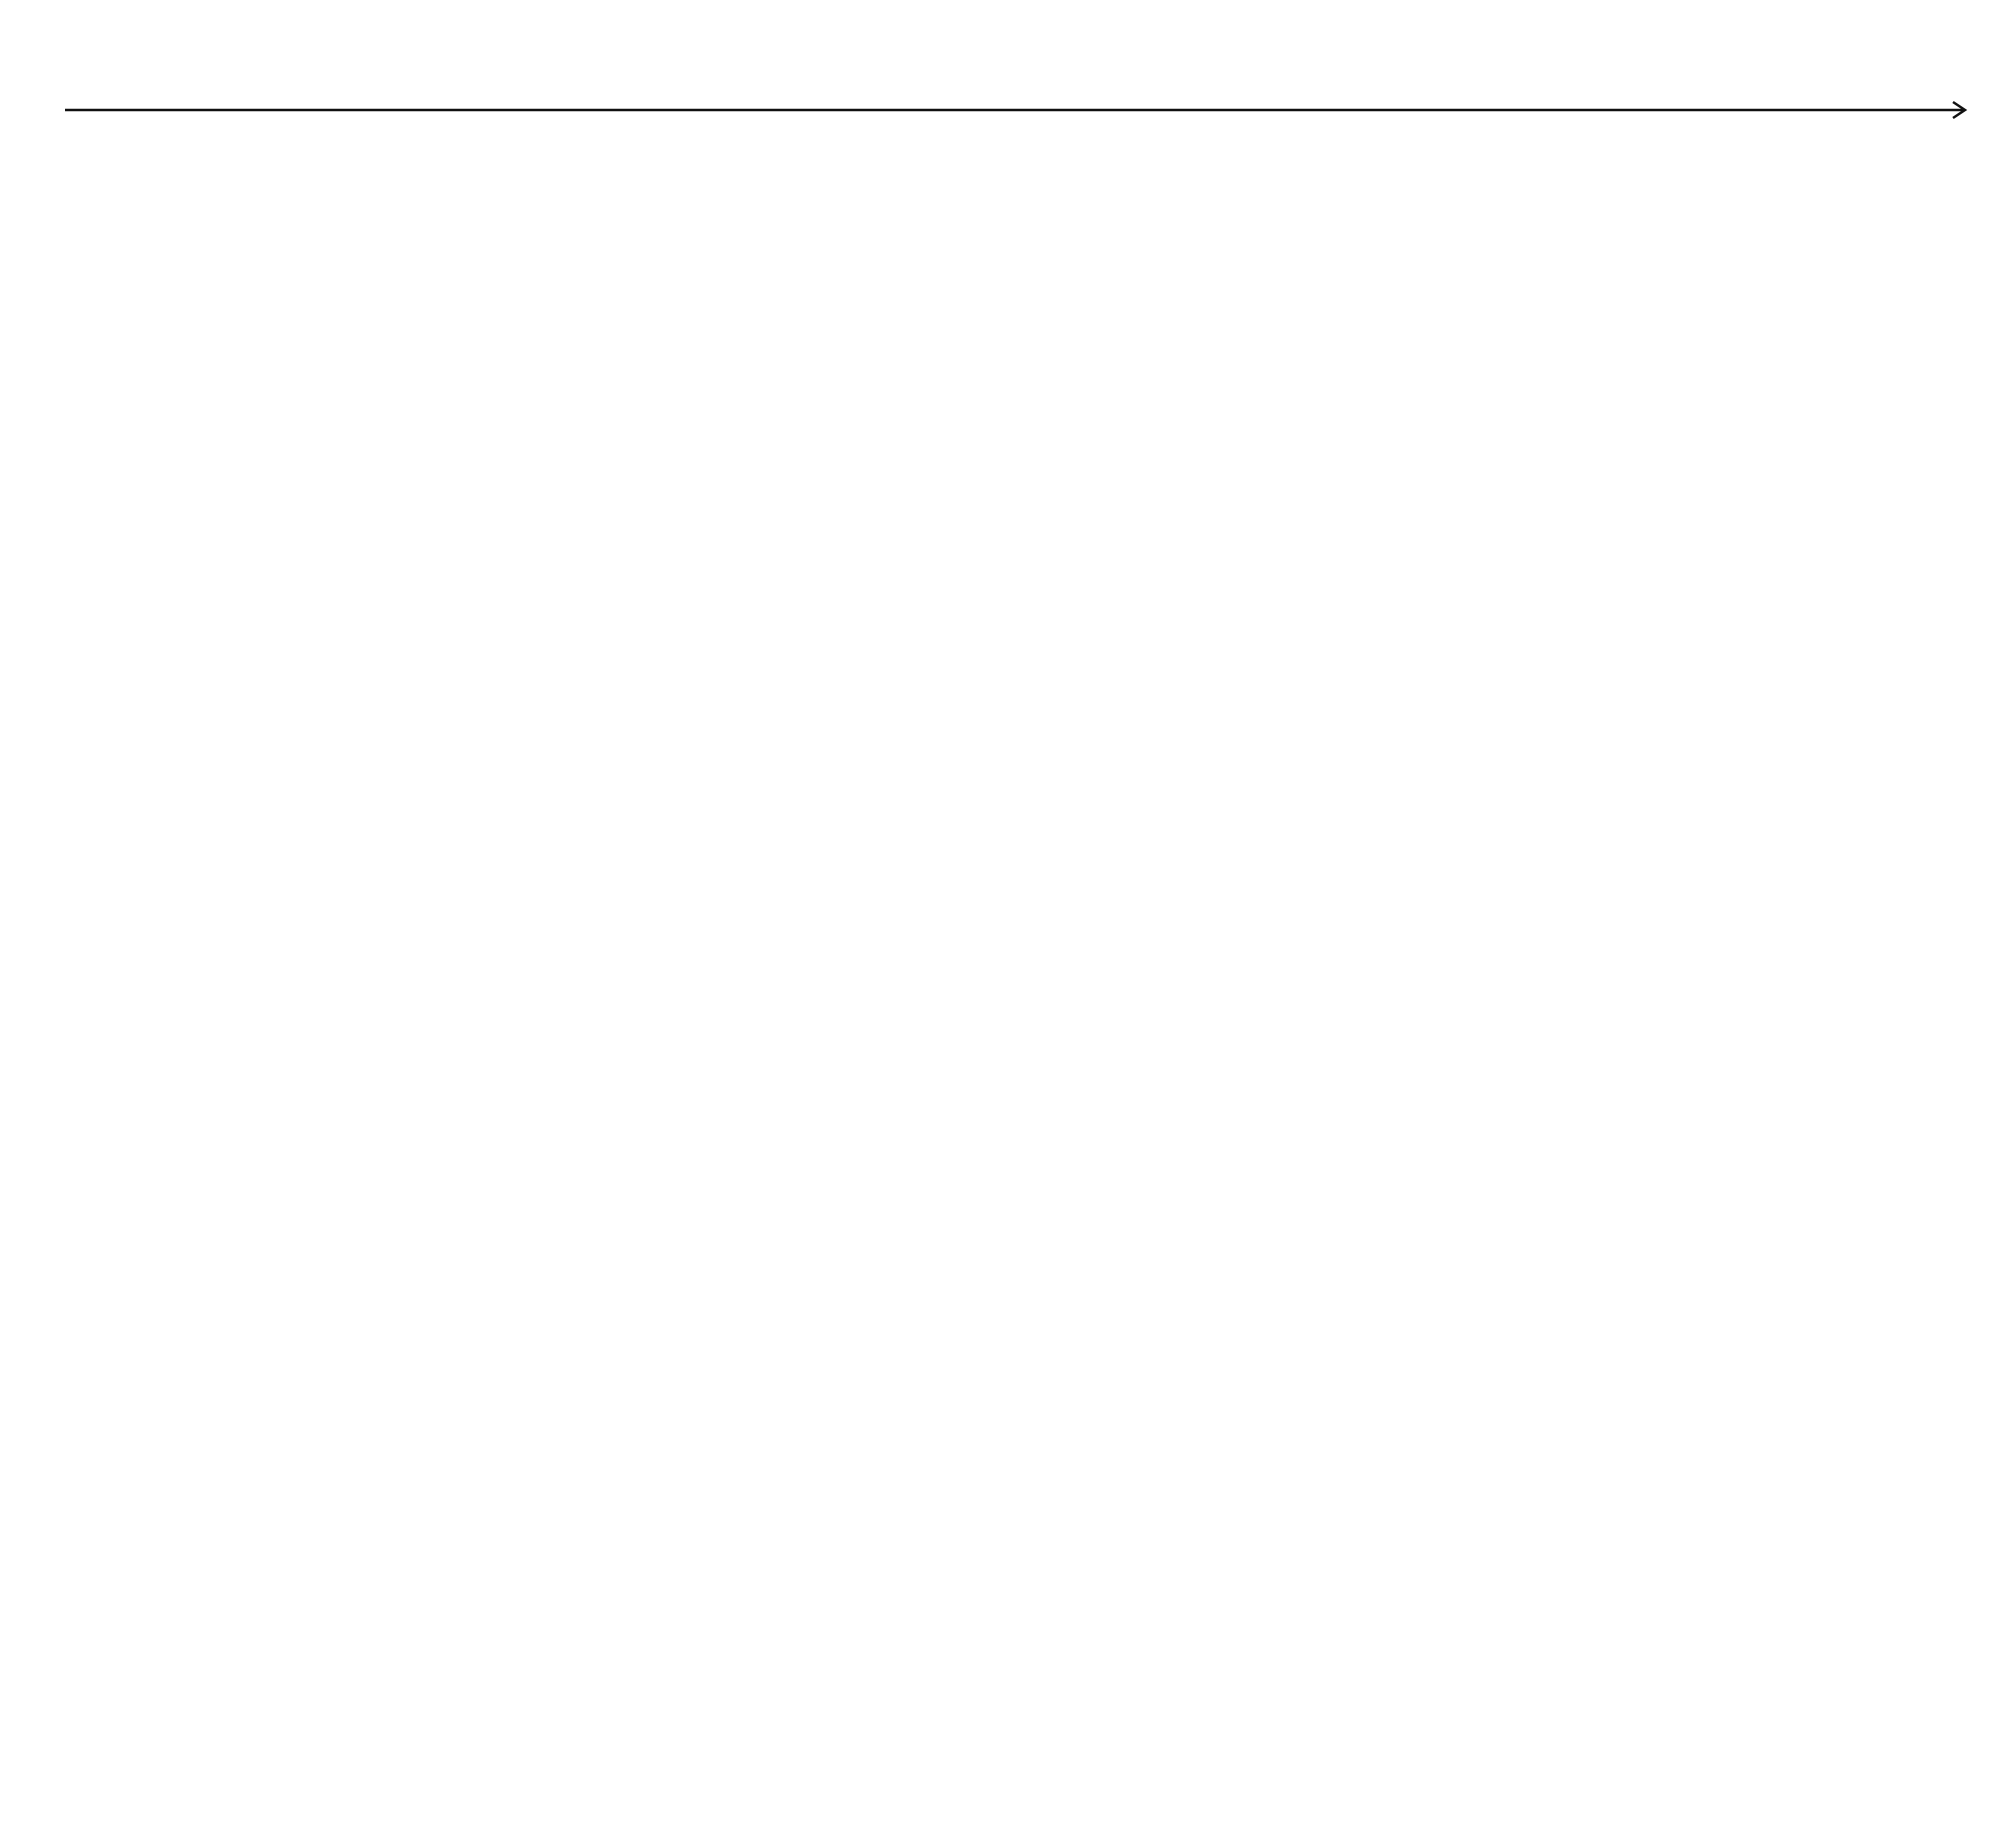  What do you see at coordinates (1755, 1395) in the screenshot?
I see `chart-f-dna-dna-distance` at bounding box center [1755, 1395].